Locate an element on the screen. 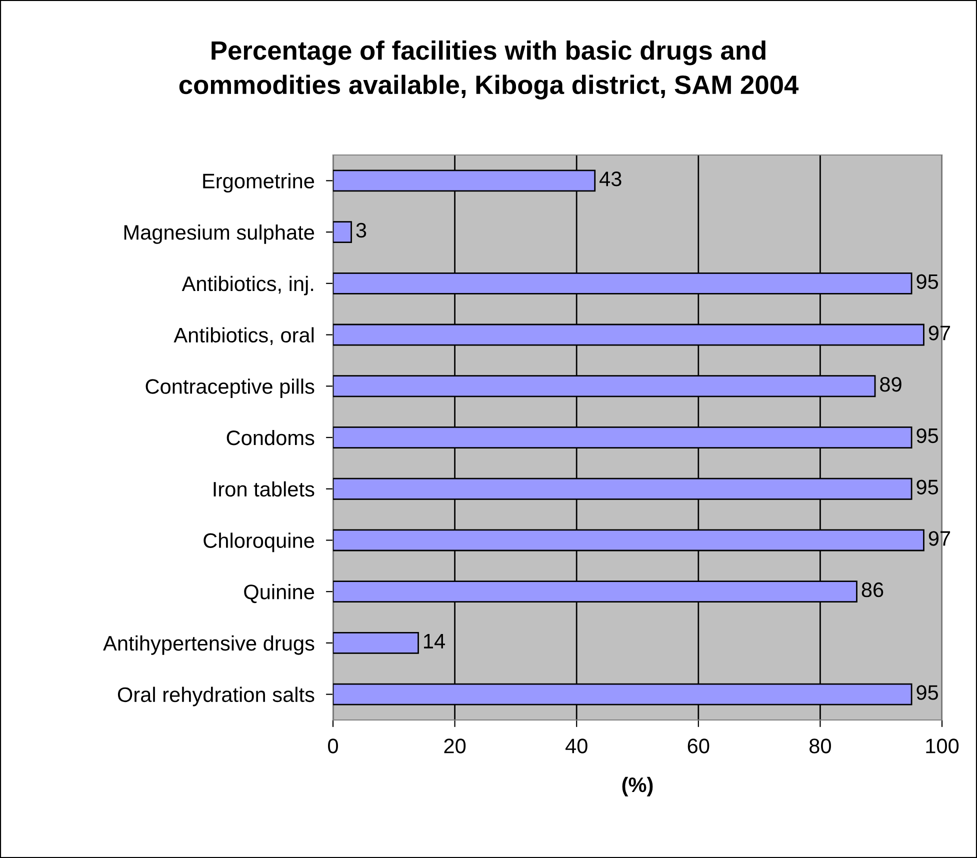 Image resolution: width=977 pixels, height=858 pixels. data-label: 14 is located at coordinates (434, 641).